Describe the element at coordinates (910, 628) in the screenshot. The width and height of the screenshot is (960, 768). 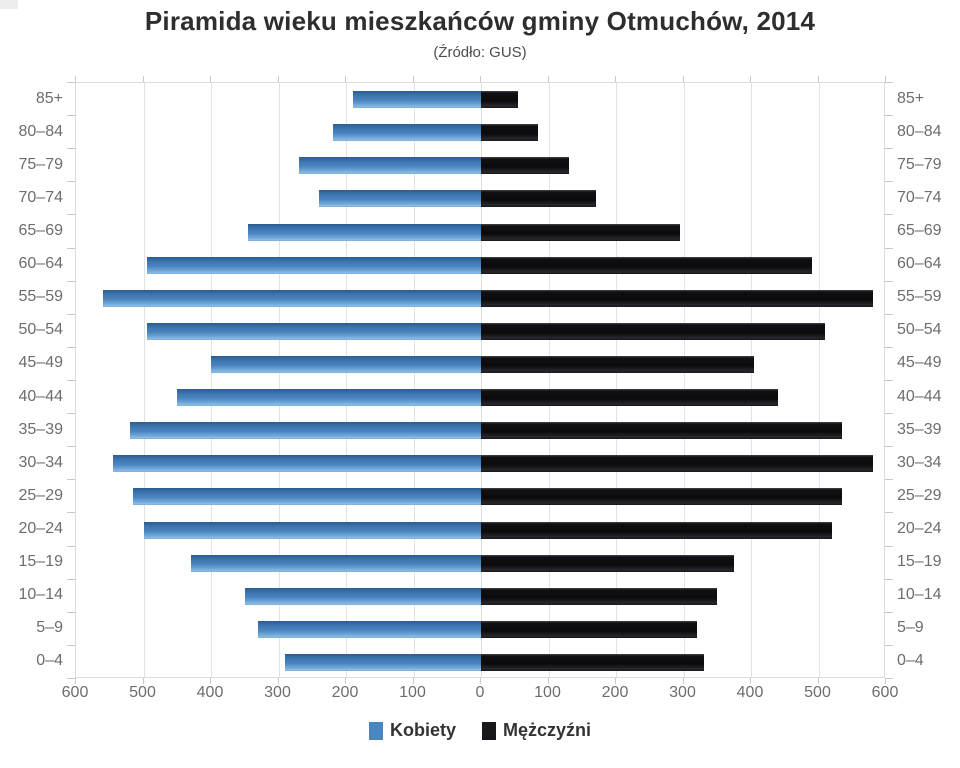
I see `age-group-label: 5–9` at that location.